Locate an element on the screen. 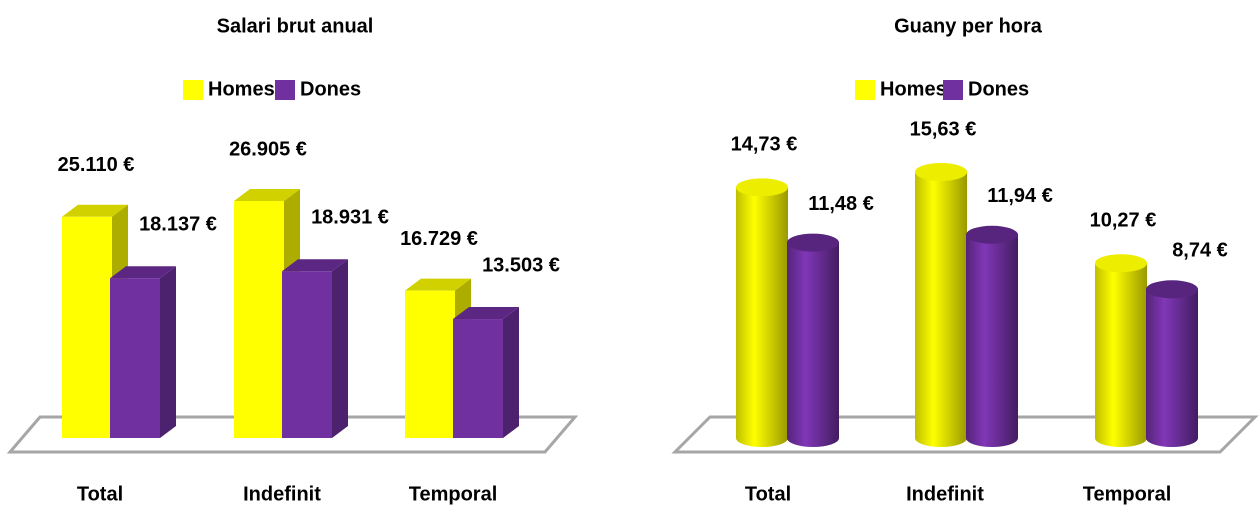 The image size is (1260, 516). chart-title: Guany per hora is located at coordinates (968, 26).